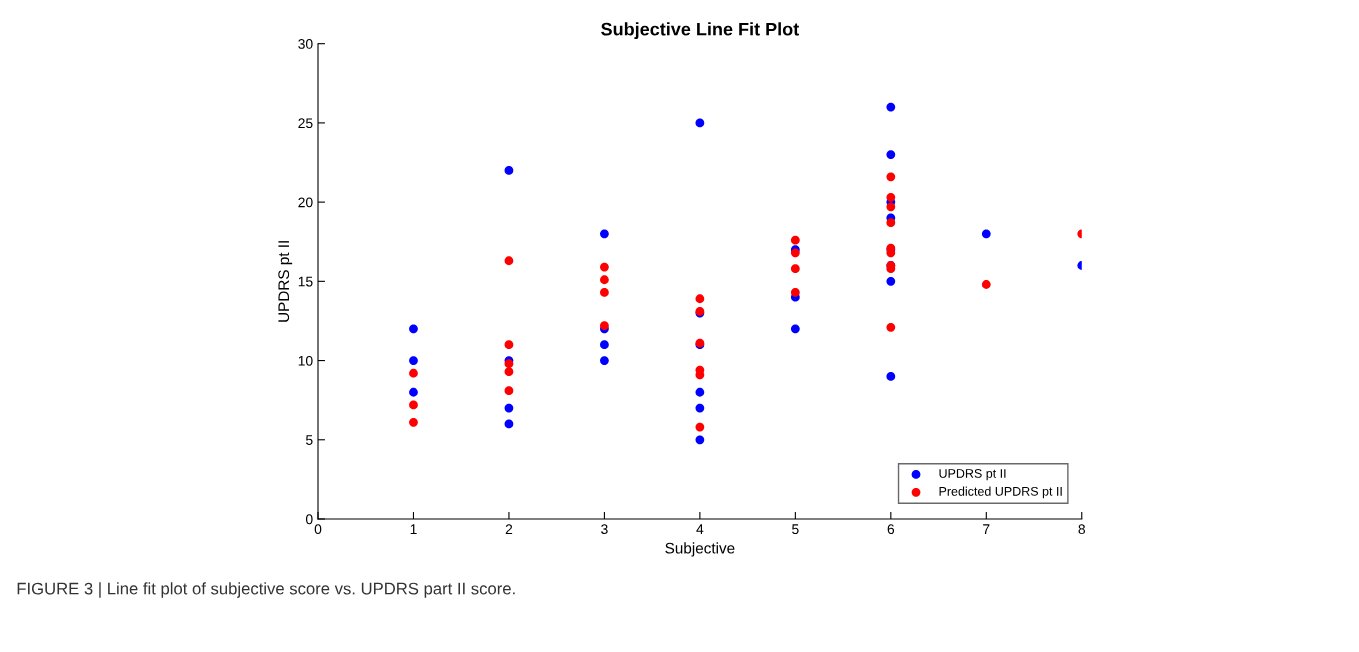 The height and width of the screenshot is (652, 1359). I want to click on y-tick-label: 5, so click(309, 440).